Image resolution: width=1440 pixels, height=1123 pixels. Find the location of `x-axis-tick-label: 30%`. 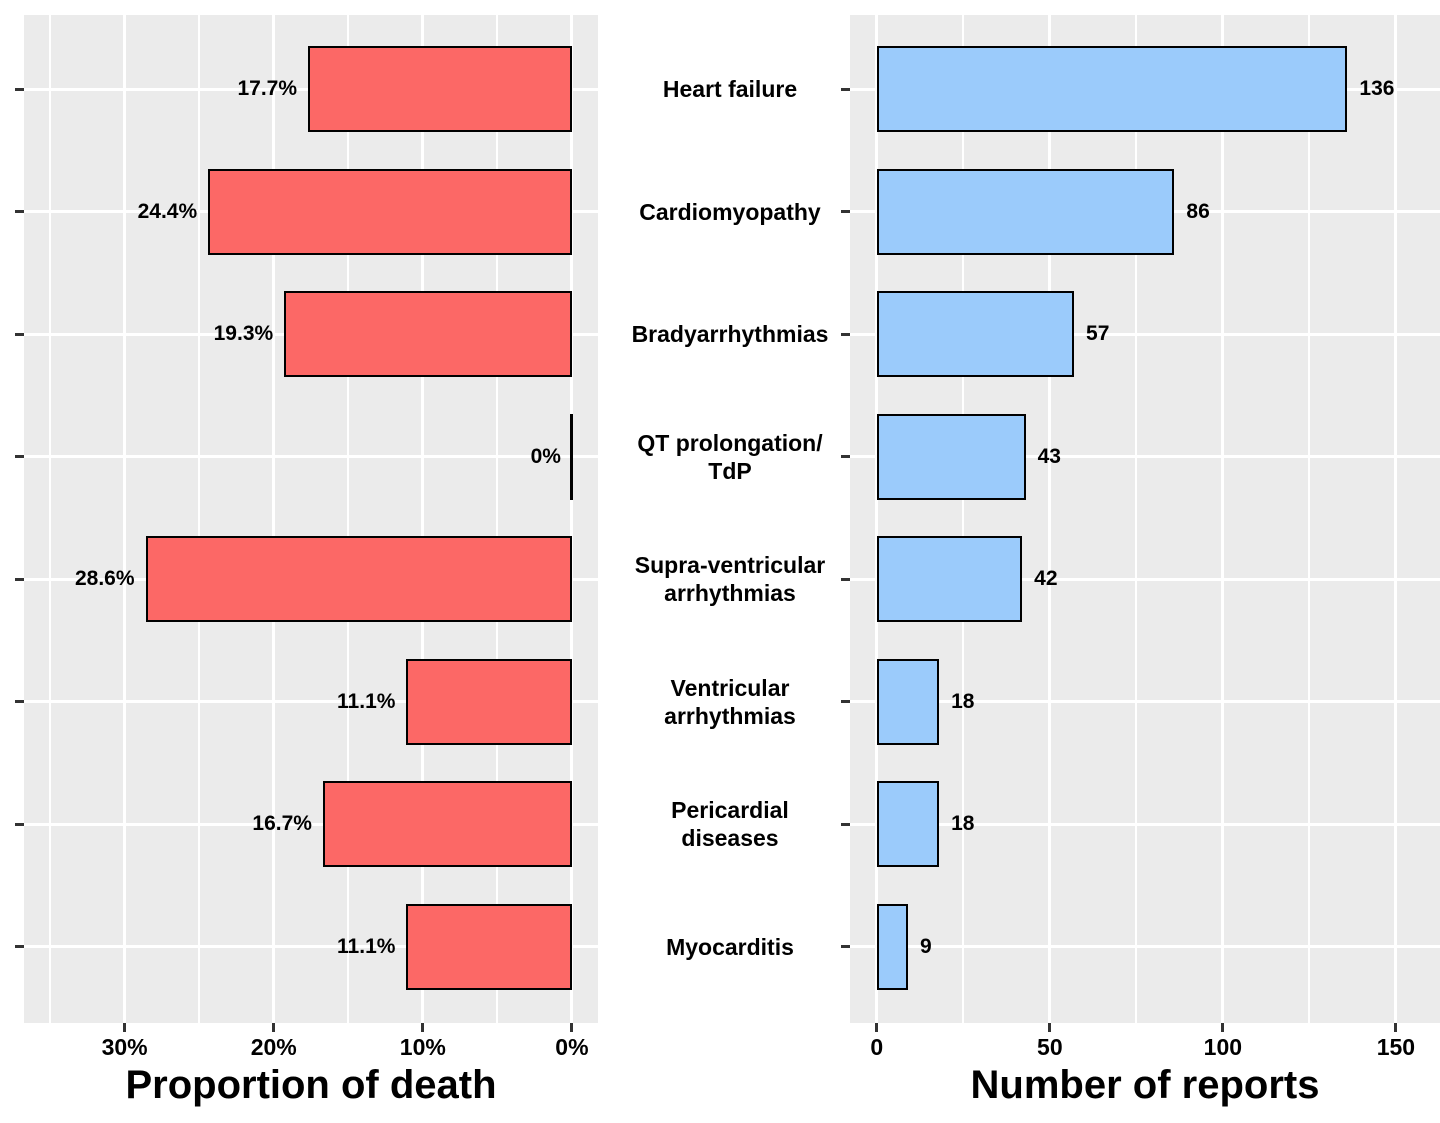

x-axis-tick-label: 30% is located at coordinates (124, 1047).